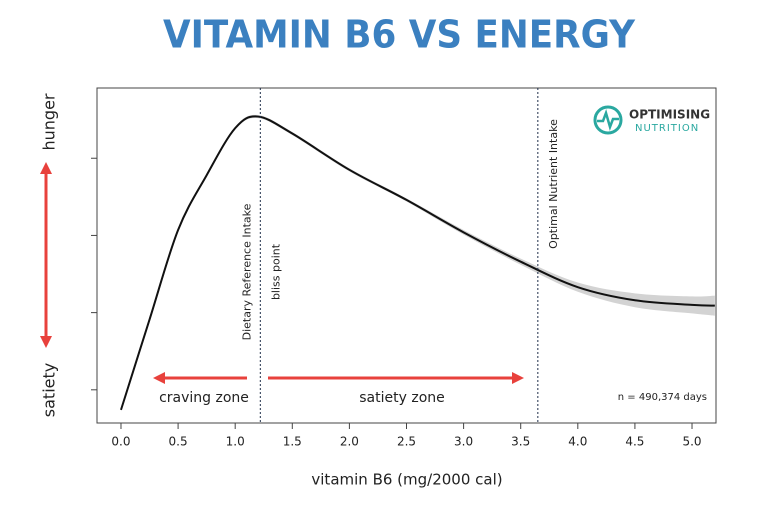 This screenshot has height=523, width=768. Describe the element at coordinates (520, 442) in the screenshot. I see `x-tick-label: 3.5` at that location.